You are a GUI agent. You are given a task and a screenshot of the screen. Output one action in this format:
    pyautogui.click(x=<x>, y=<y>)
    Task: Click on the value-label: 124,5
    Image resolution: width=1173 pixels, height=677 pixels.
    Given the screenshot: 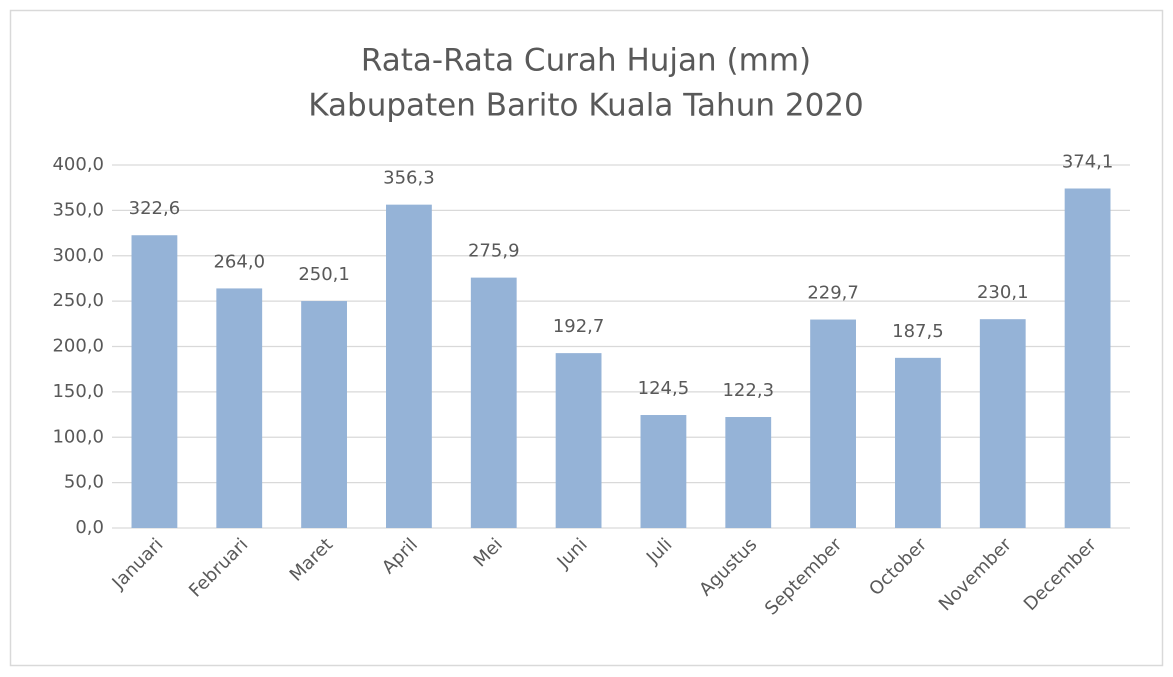 What is the action you would take?
    pyautogui.click(x=664, y=388)
    